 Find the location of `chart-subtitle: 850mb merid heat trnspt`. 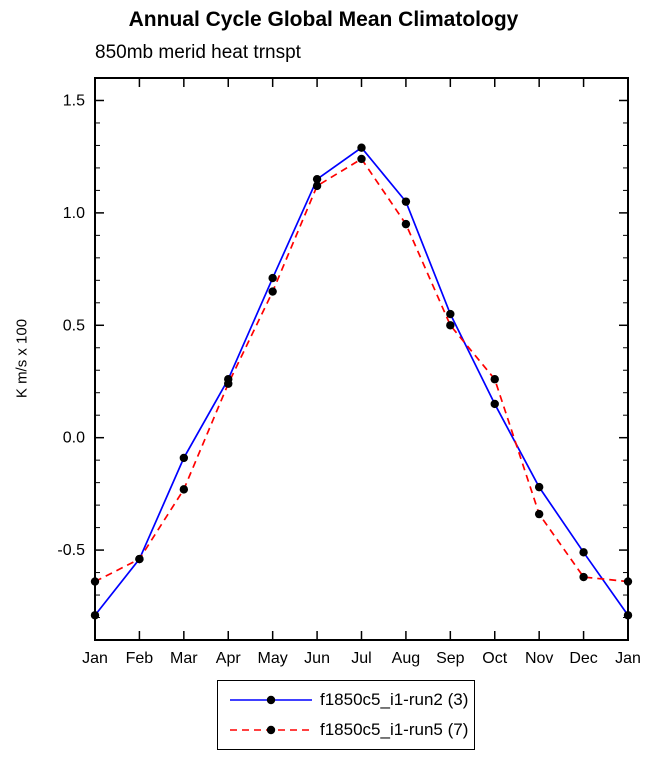

chart-subtitle: 850mb merid heat trnspt is located at coordinates (198, 52).